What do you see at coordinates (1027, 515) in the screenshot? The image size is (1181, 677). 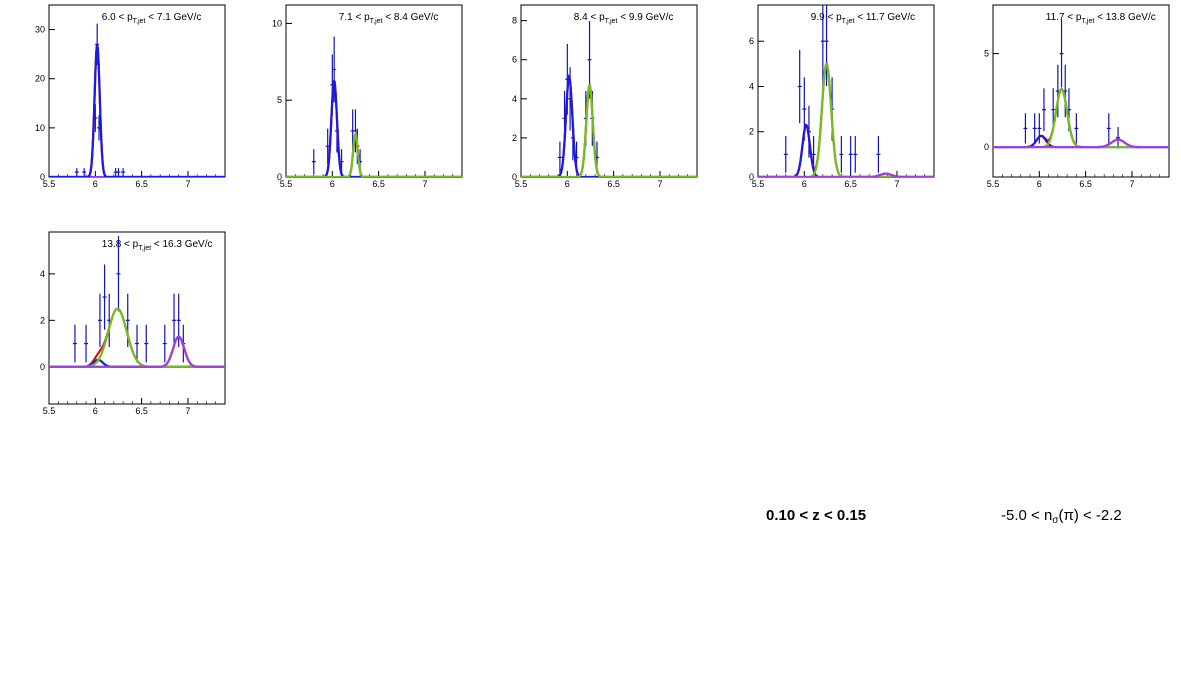 I see `nsigma-caption-prefix: -5.0 < n` at bounding box center [1027, 515].